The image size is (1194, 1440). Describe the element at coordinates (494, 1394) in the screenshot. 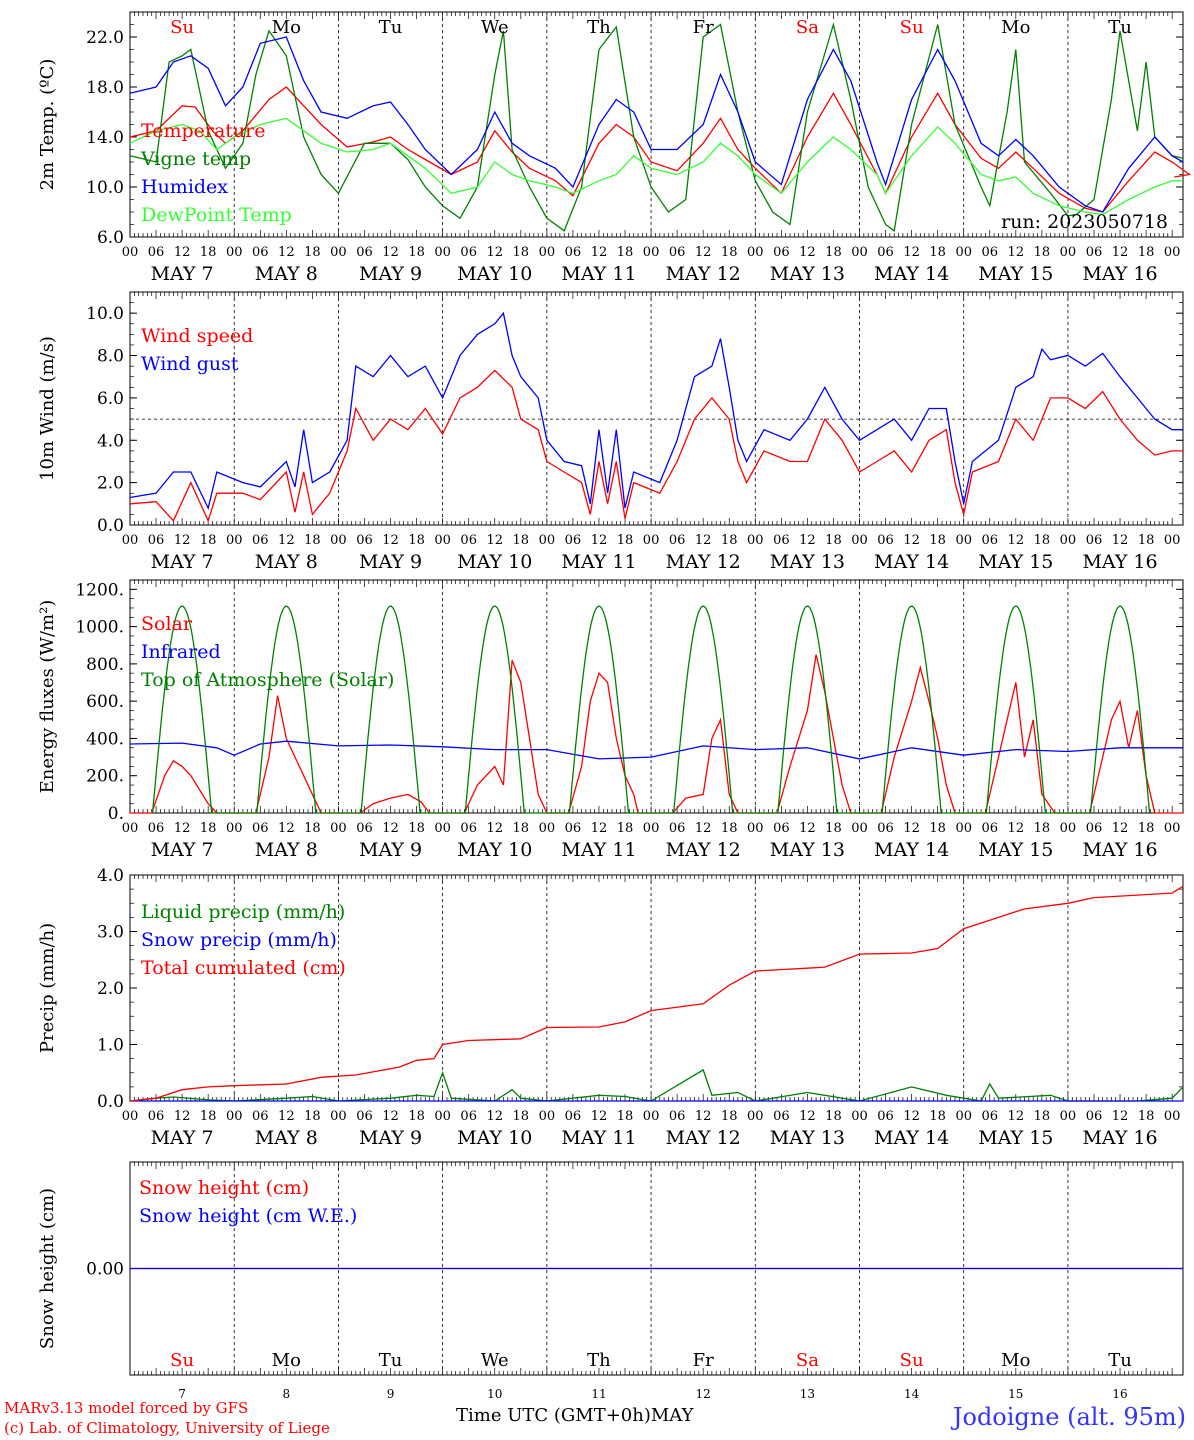

I see `day-number-label: 10` at that location.